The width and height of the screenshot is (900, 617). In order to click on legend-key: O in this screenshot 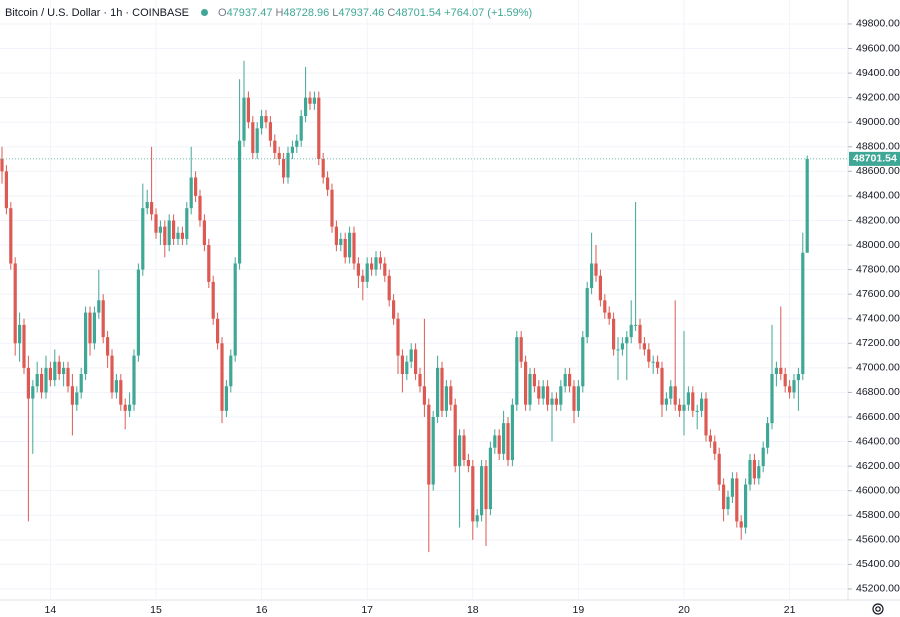, I will do `click(222, 13)`.